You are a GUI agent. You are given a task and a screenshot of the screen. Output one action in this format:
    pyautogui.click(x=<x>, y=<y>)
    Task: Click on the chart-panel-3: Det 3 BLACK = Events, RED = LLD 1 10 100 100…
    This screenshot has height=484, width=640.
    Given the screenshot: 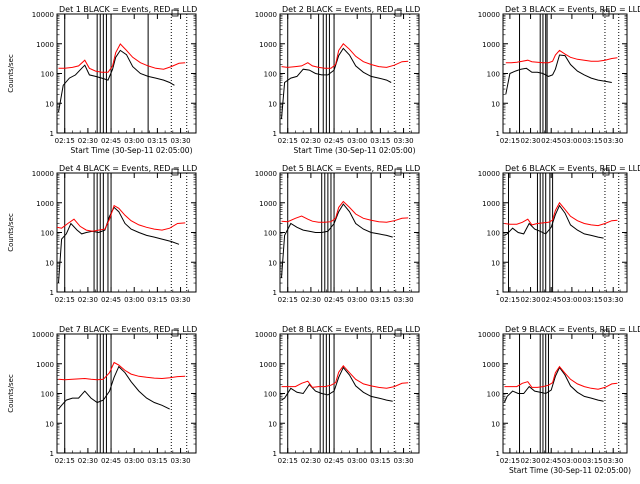 What is the action you would take?
    pyautogui.click(x=559, y=75)
    